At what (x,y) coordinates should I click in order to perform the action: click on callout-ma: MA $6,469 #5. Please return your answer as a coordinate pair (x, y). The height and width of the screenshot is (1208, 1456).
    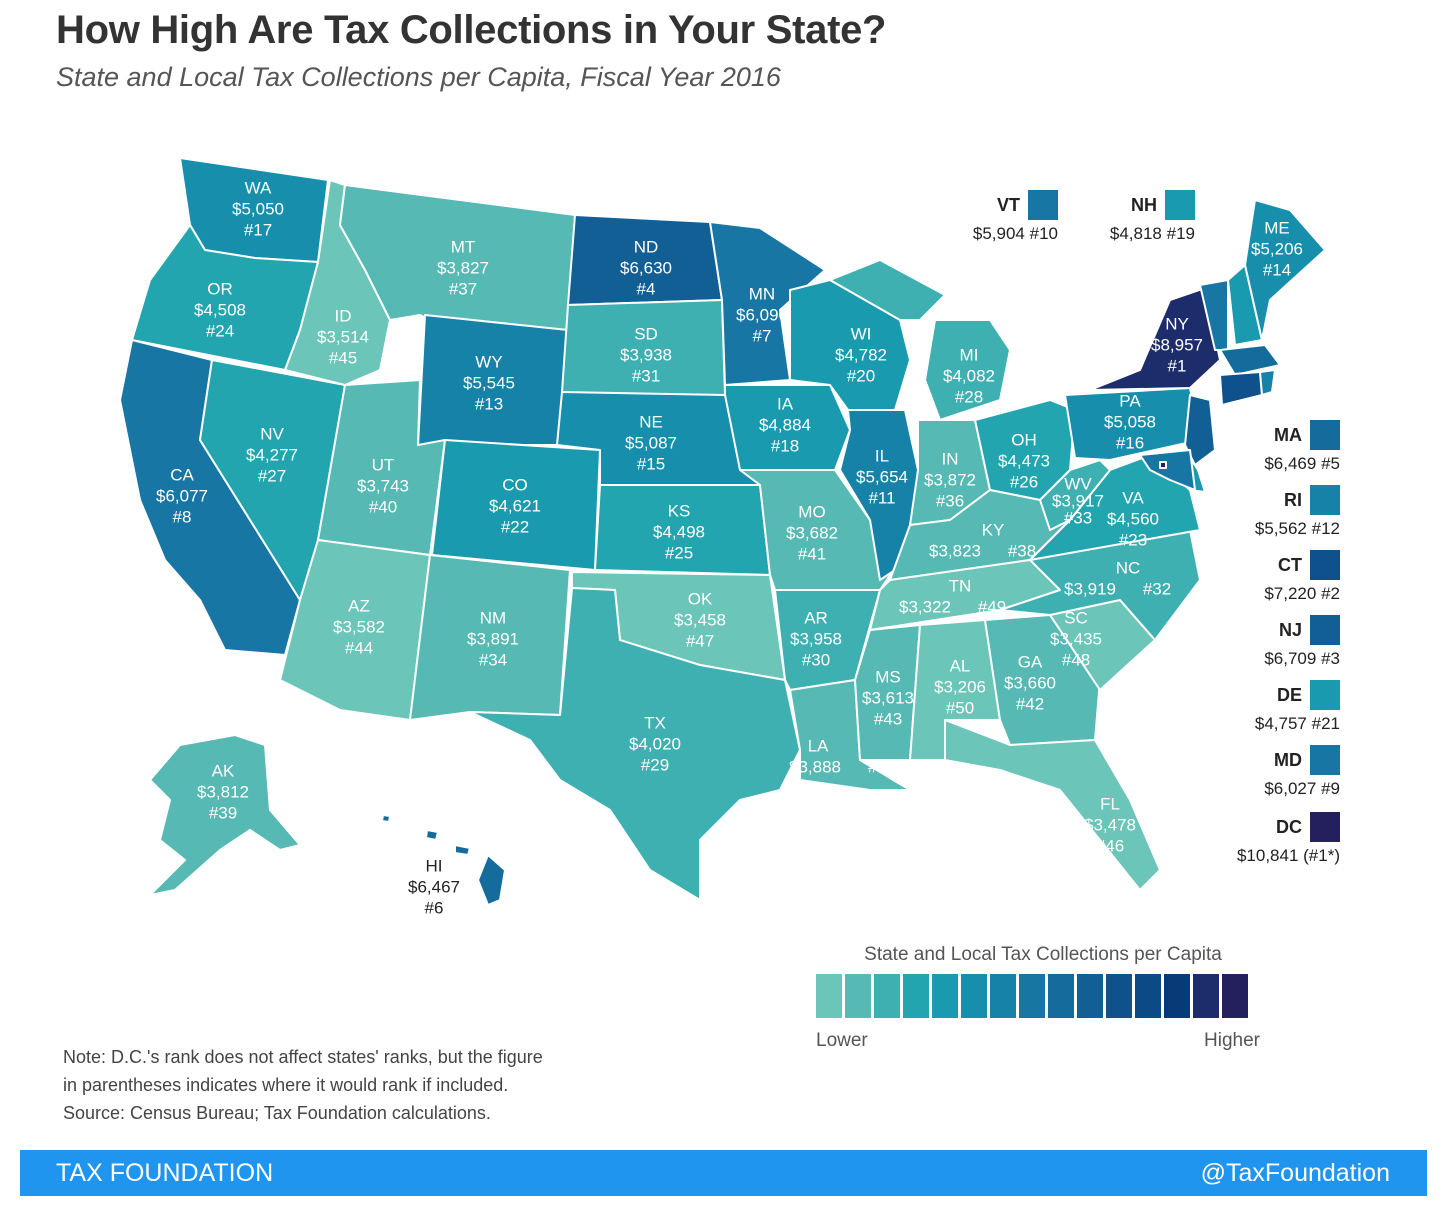
    Looking at the image, I should click on (1302, 447).